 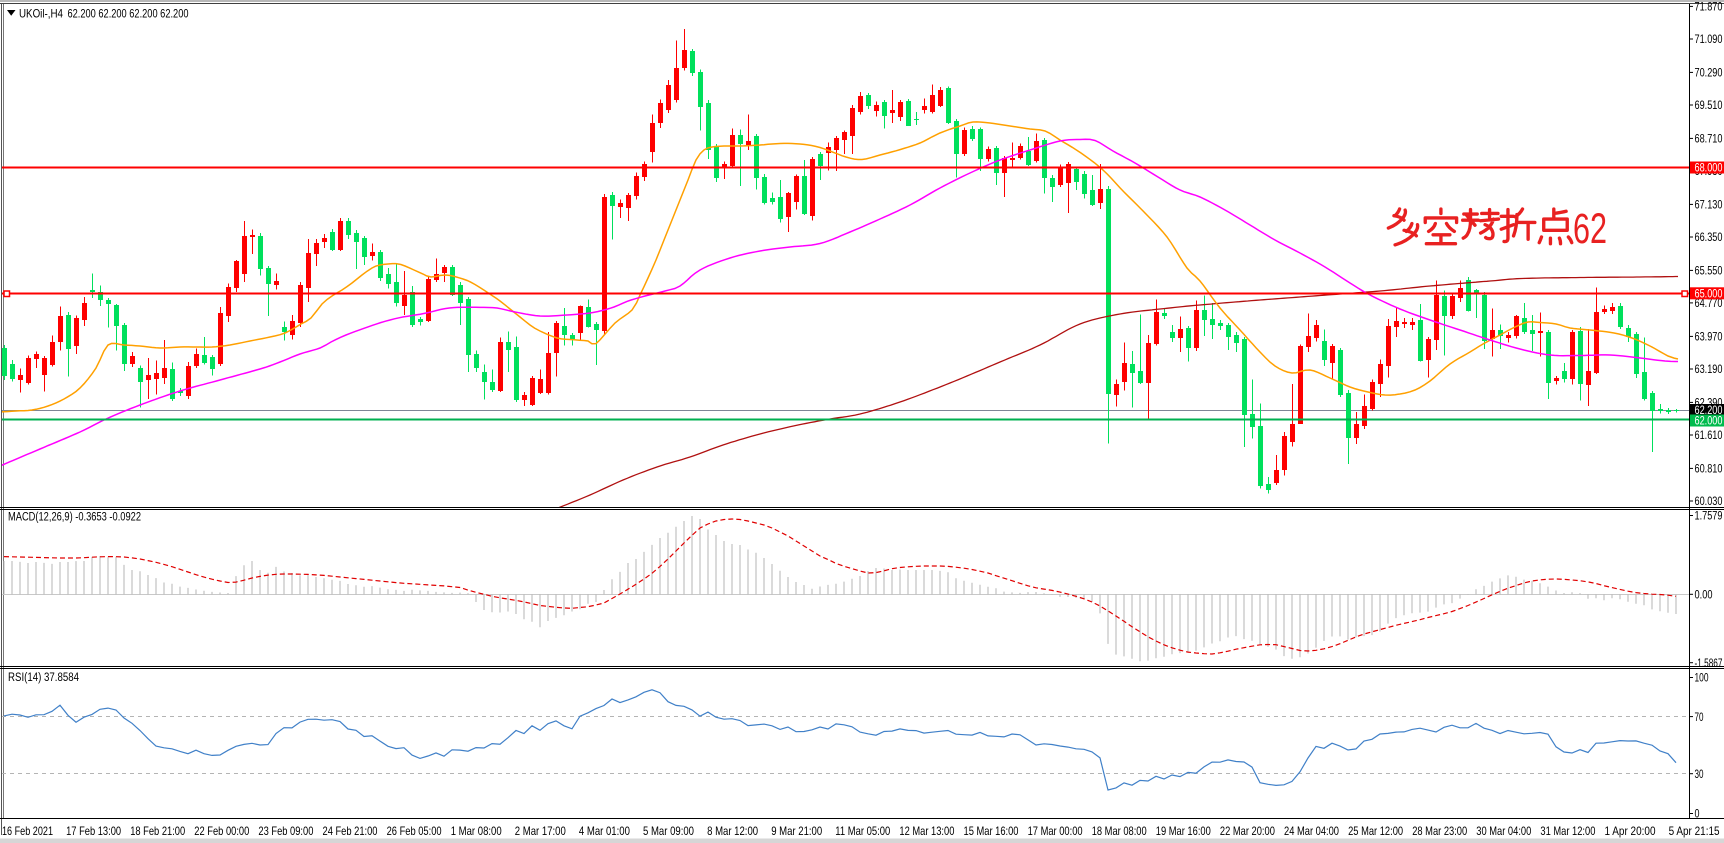 What do you see at coordinates (1694, 831) in the screenshot?
I see `svg-text: 5 Apr 21:15` at bounding box center [1694, 831].